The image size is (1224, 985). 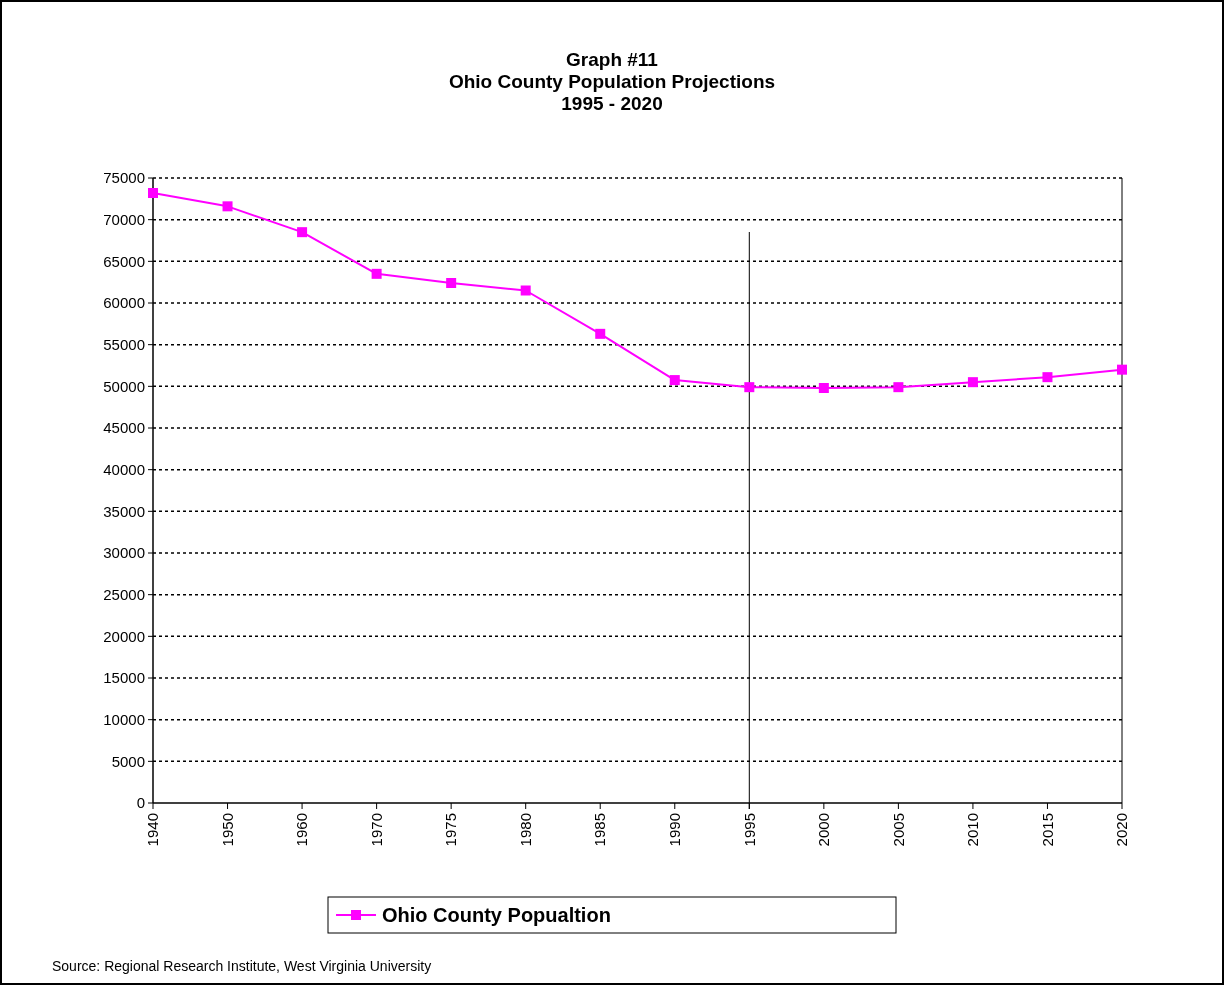 What do you see at coordinates (124, 261) in the screenshot?
I see `y-tick-label: 65000` at bounding box center [124, 261].